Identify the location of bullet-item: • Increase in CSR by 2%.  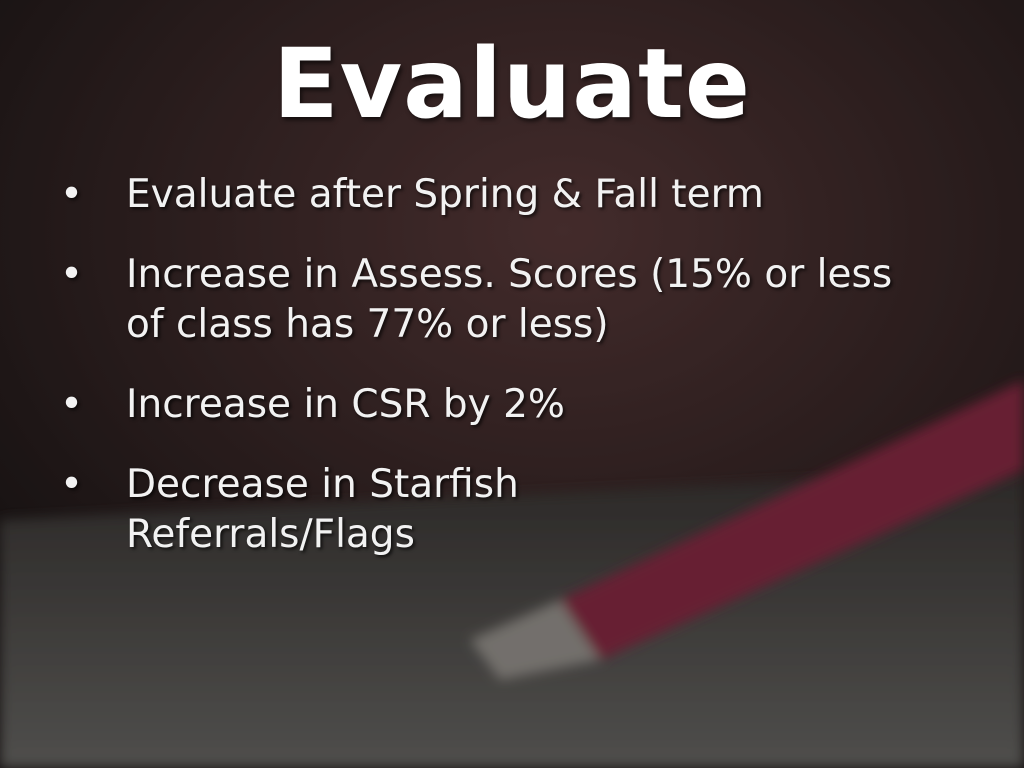
(510, 405).